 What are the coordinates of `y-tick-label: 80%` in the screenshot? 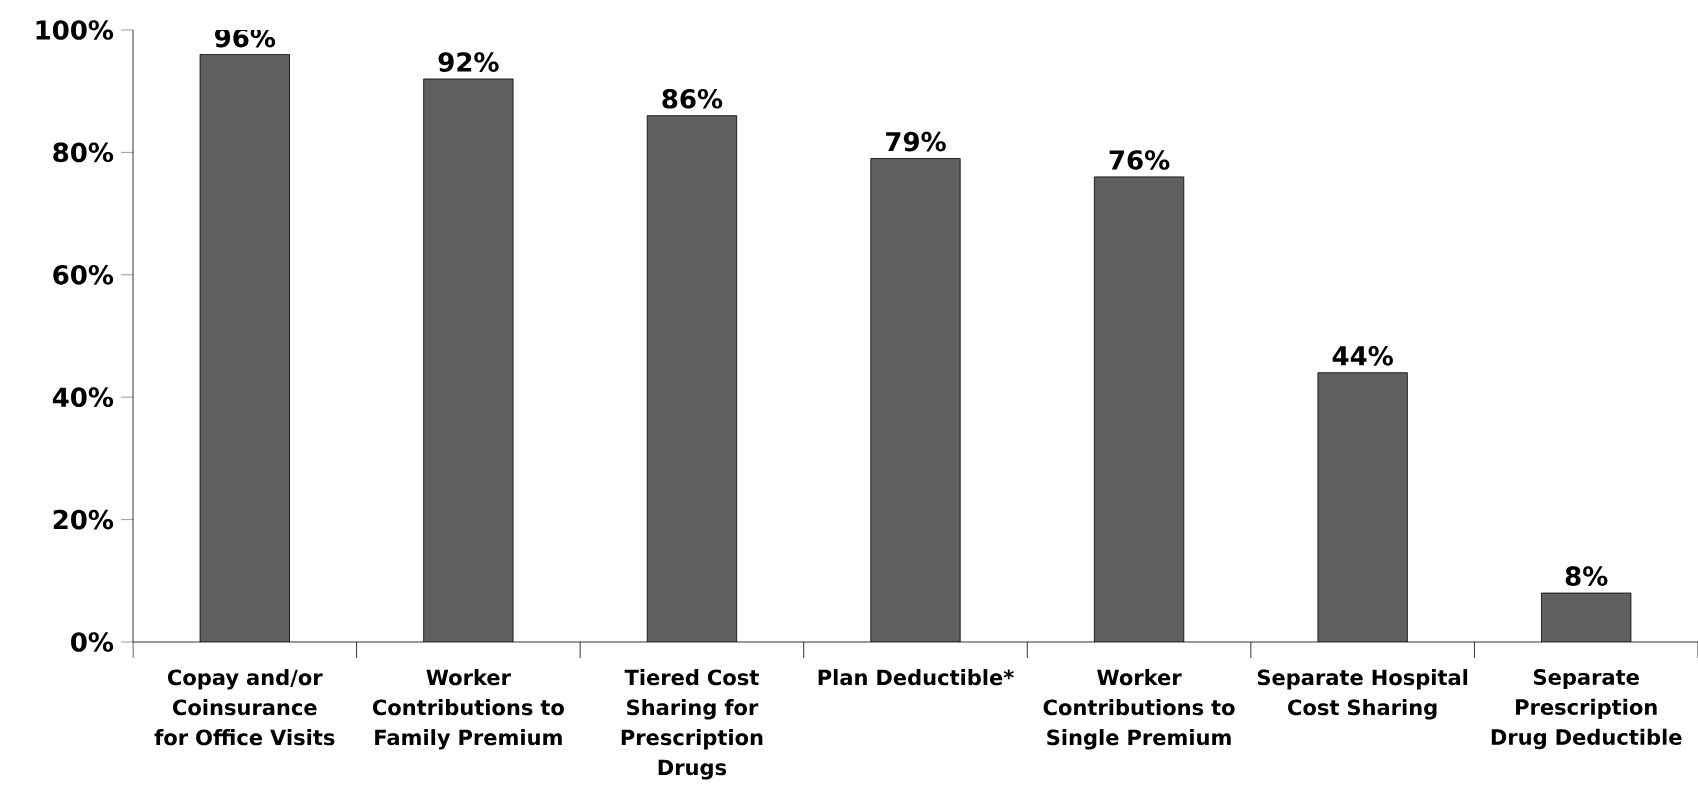 It's located at (83, 152).